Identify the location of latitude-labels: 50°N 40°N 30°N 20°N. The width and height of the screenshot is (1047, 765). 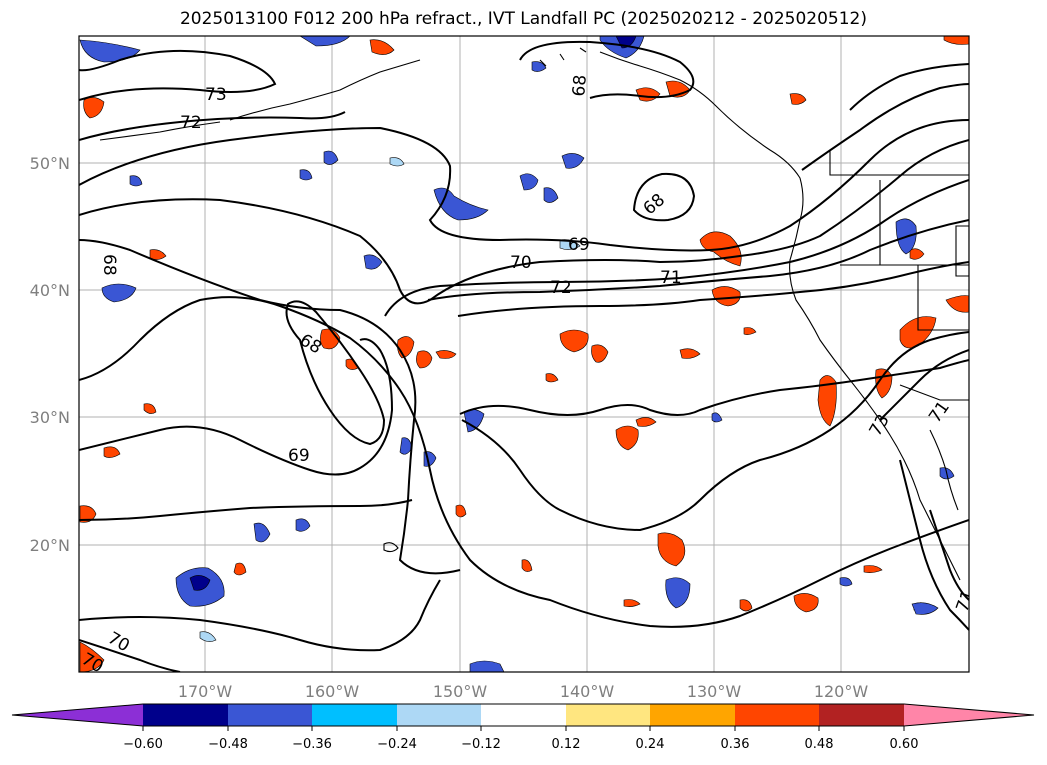
(50, 354).